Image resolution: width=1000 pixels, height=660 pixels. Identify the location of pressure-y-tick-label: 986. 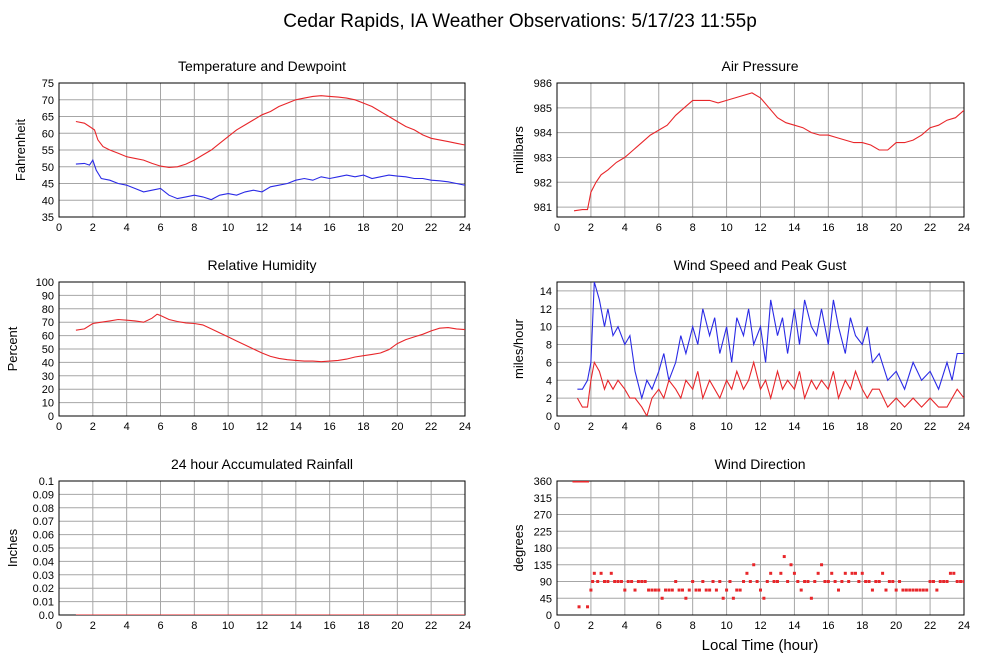
(543, 84).